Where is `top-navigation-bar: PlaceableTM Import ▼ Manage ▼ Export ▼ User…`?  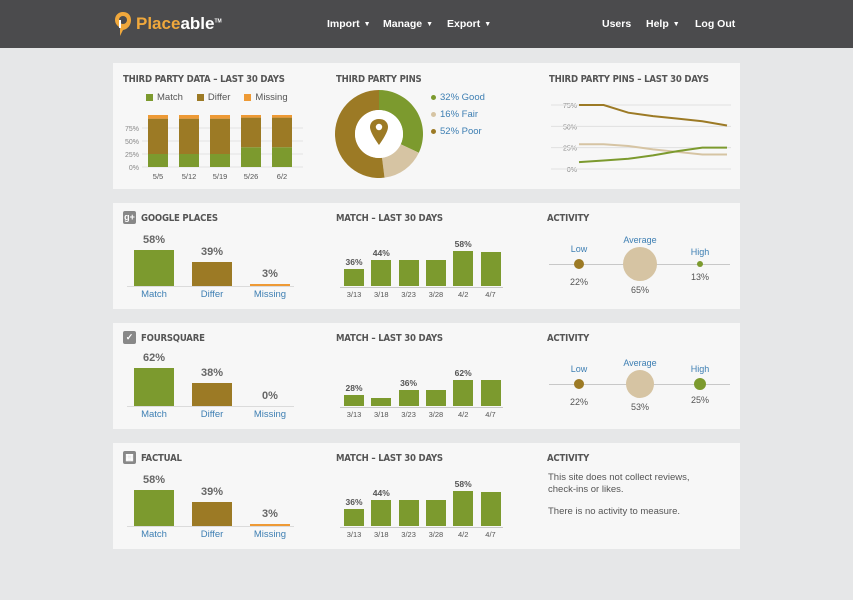
top-navigation-bar: PlaceableTM Import ▼ Manage ▼ Export ▼ User… is located at coordinates (426, 24).